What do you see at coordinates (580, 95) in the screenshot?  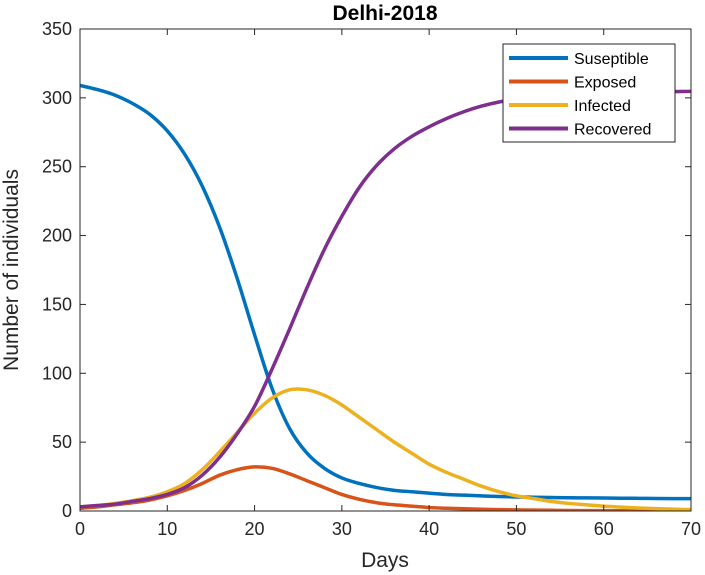 I see `legend-items: Suseptible Exposed Infected Recovered` at bounding box center [580, 95].